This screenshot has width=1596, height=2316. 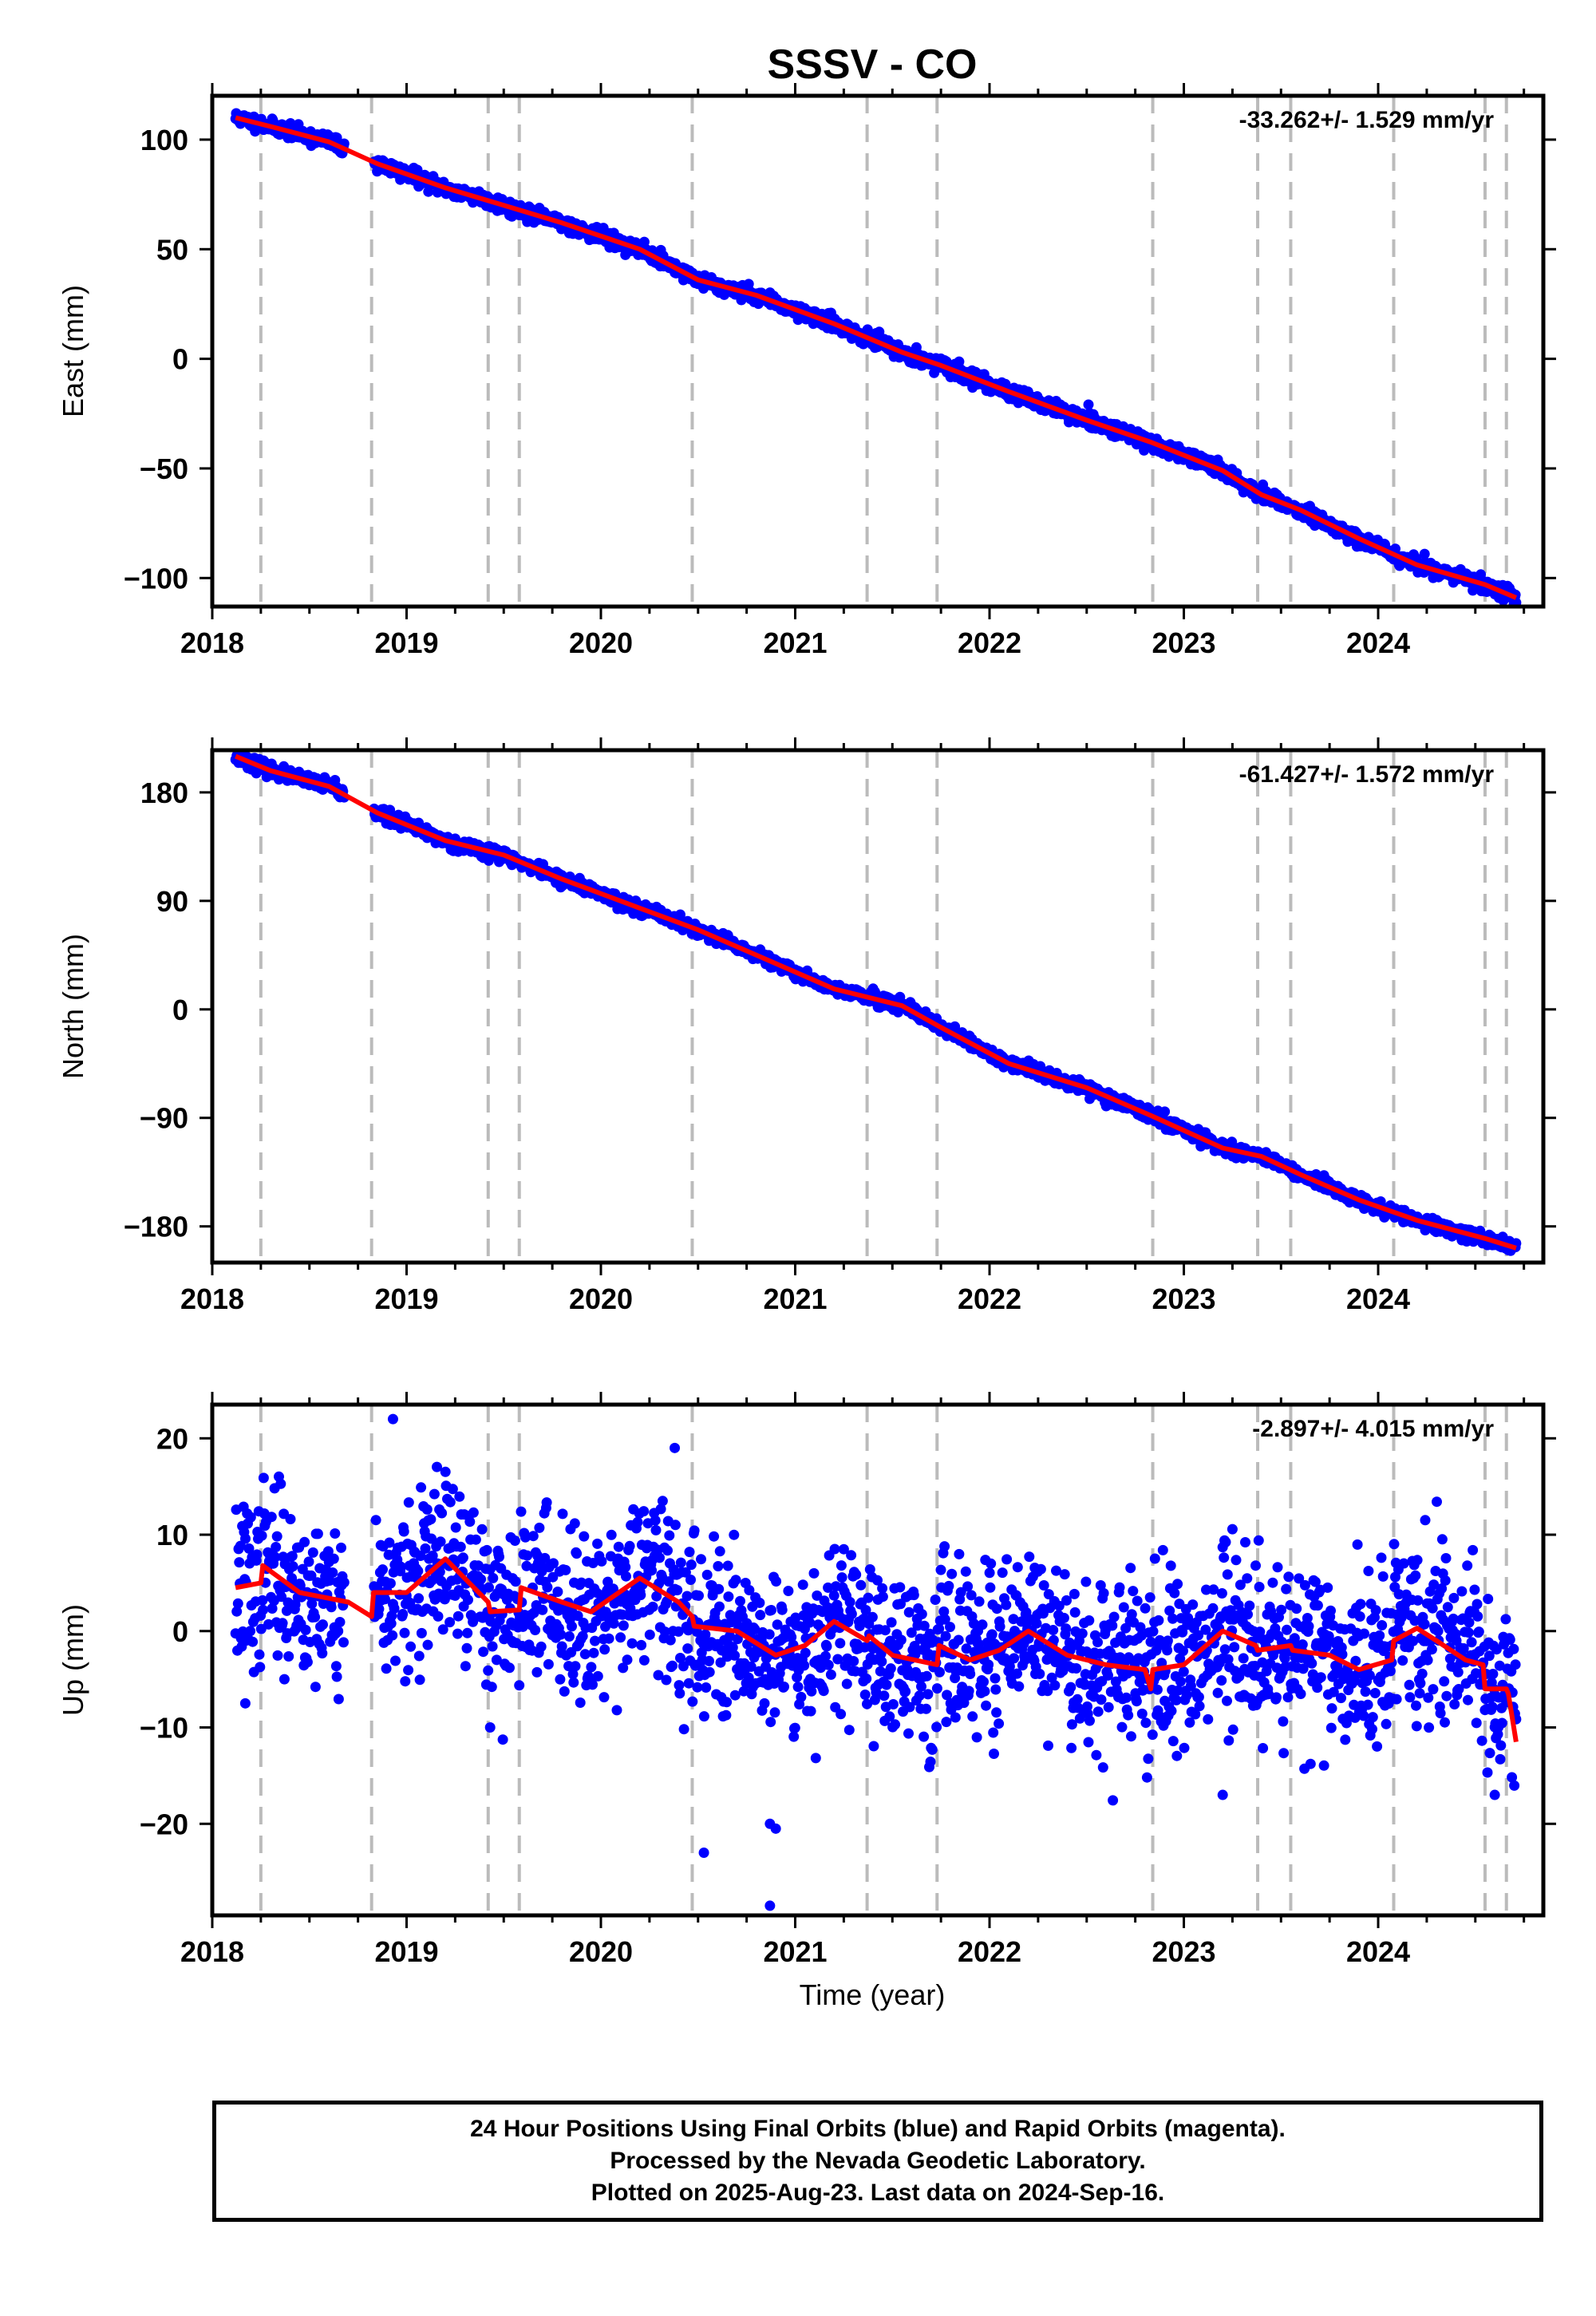 I want to click on y-tick-label: 100, so click(x=164, y=140).